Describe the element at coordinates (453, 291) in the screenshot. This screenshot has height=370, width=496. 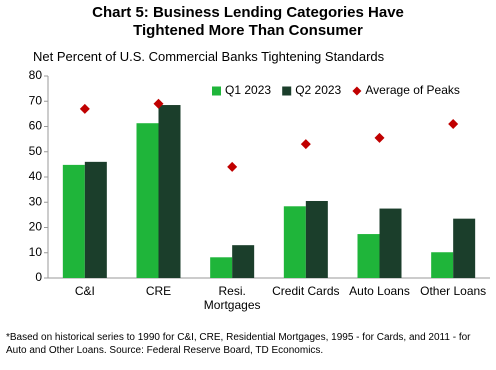
I see `x-tick-label: Other Loans` at that location.